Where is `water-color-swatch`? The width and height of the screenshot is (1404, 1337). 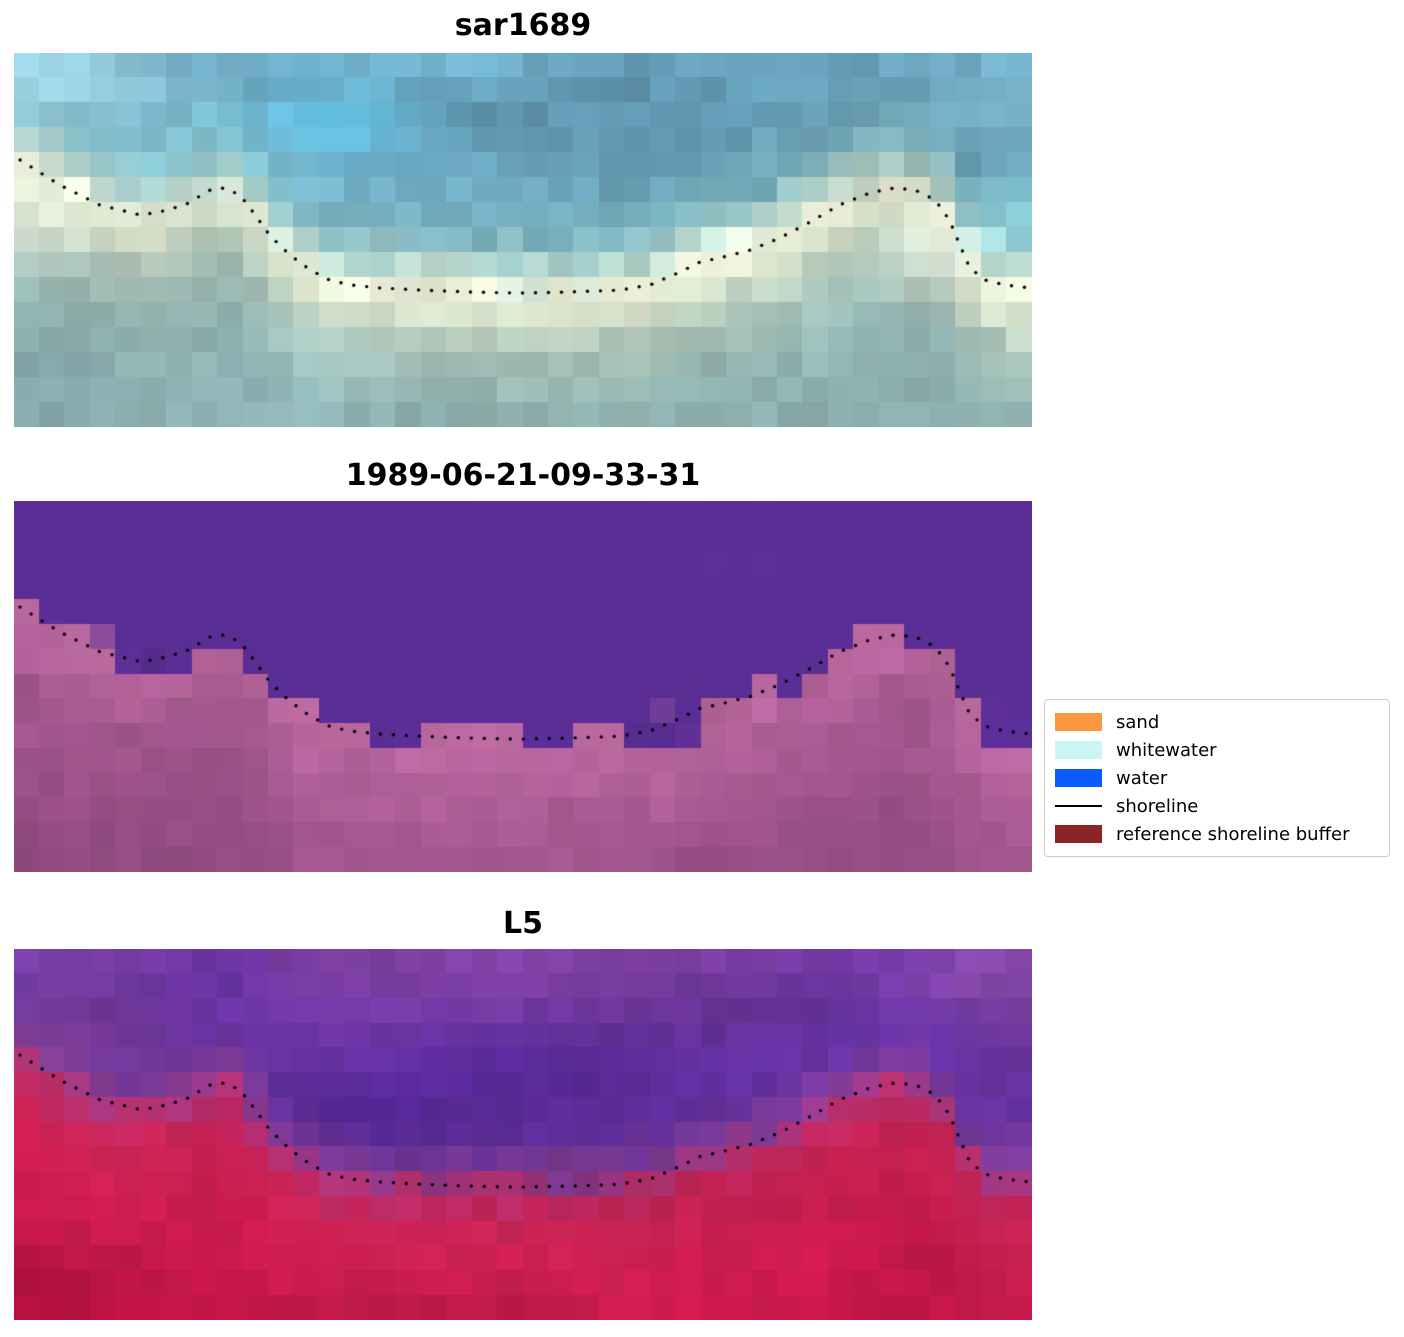
water-color-swatch is located at coordinates (1078, 778).